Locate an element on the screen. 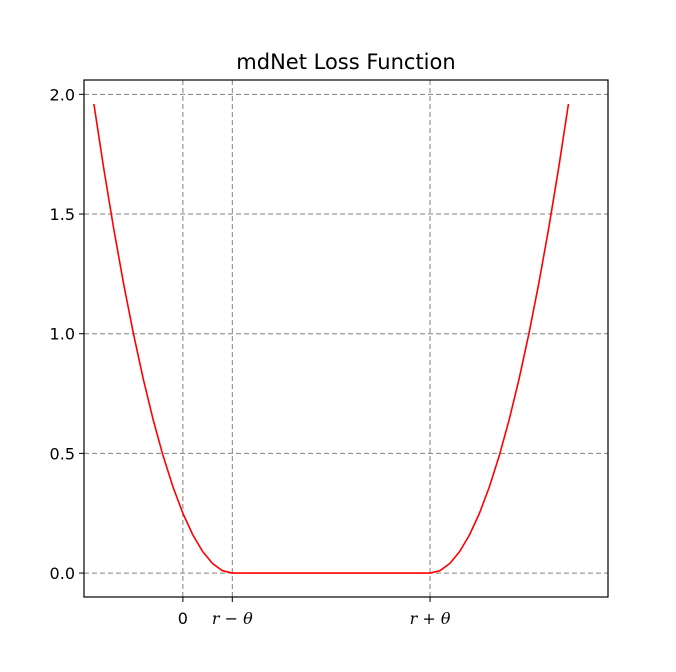 This screenshot has height=672, width=676. y-axis: 0.0 0.5 1.0 1.5 2.0 is located at coordinates (67, 334).